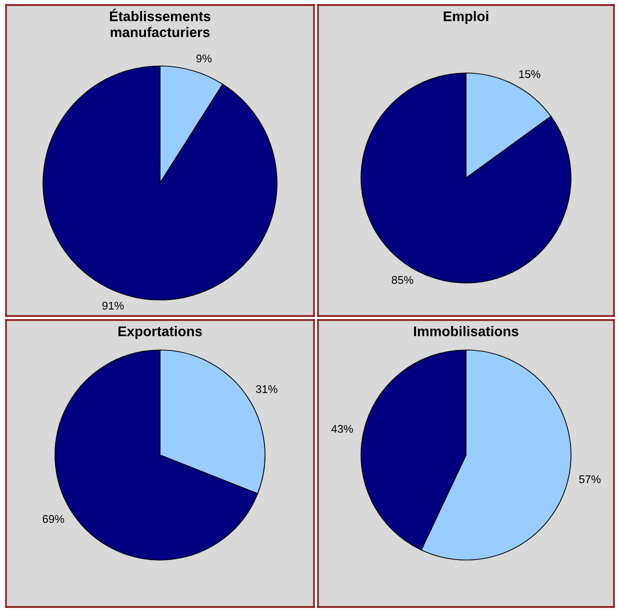 The width and height of the screenshot is (618, 611). I want to click on chart-title: Immobilisations, so click(466, 331).